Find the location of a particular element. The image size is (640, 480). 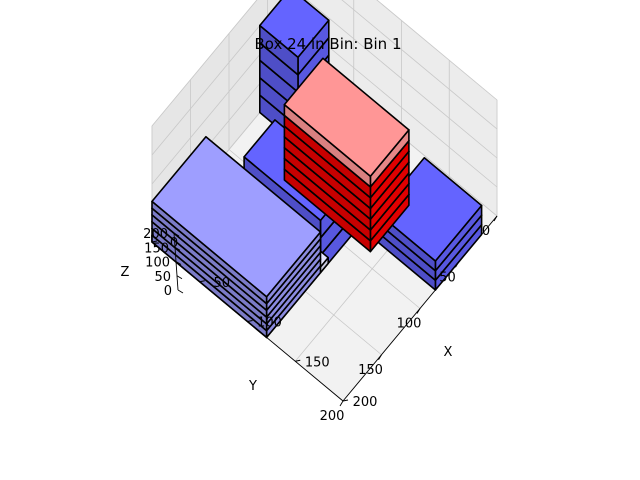

y-tick-label: 200 is located at coordinates (332, 416).